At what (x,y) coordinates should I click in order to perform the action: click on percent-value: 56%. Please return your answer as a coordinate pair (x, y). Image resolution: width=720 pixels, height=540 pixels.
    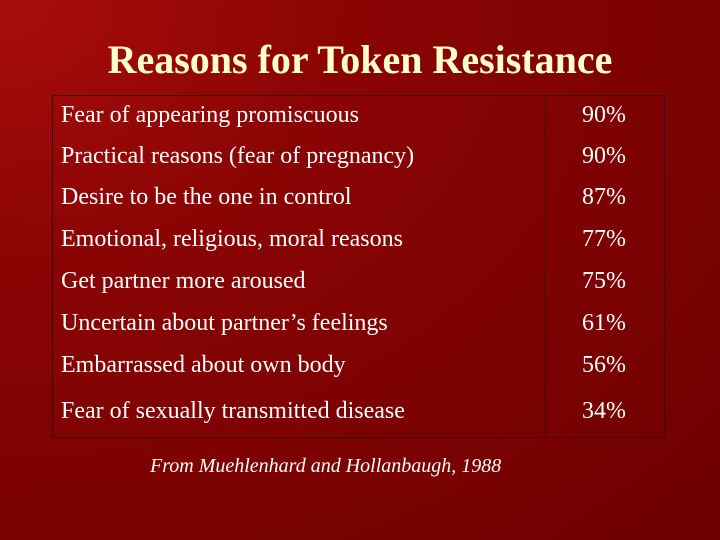
    Looking at the image, I should click on (604, 365).